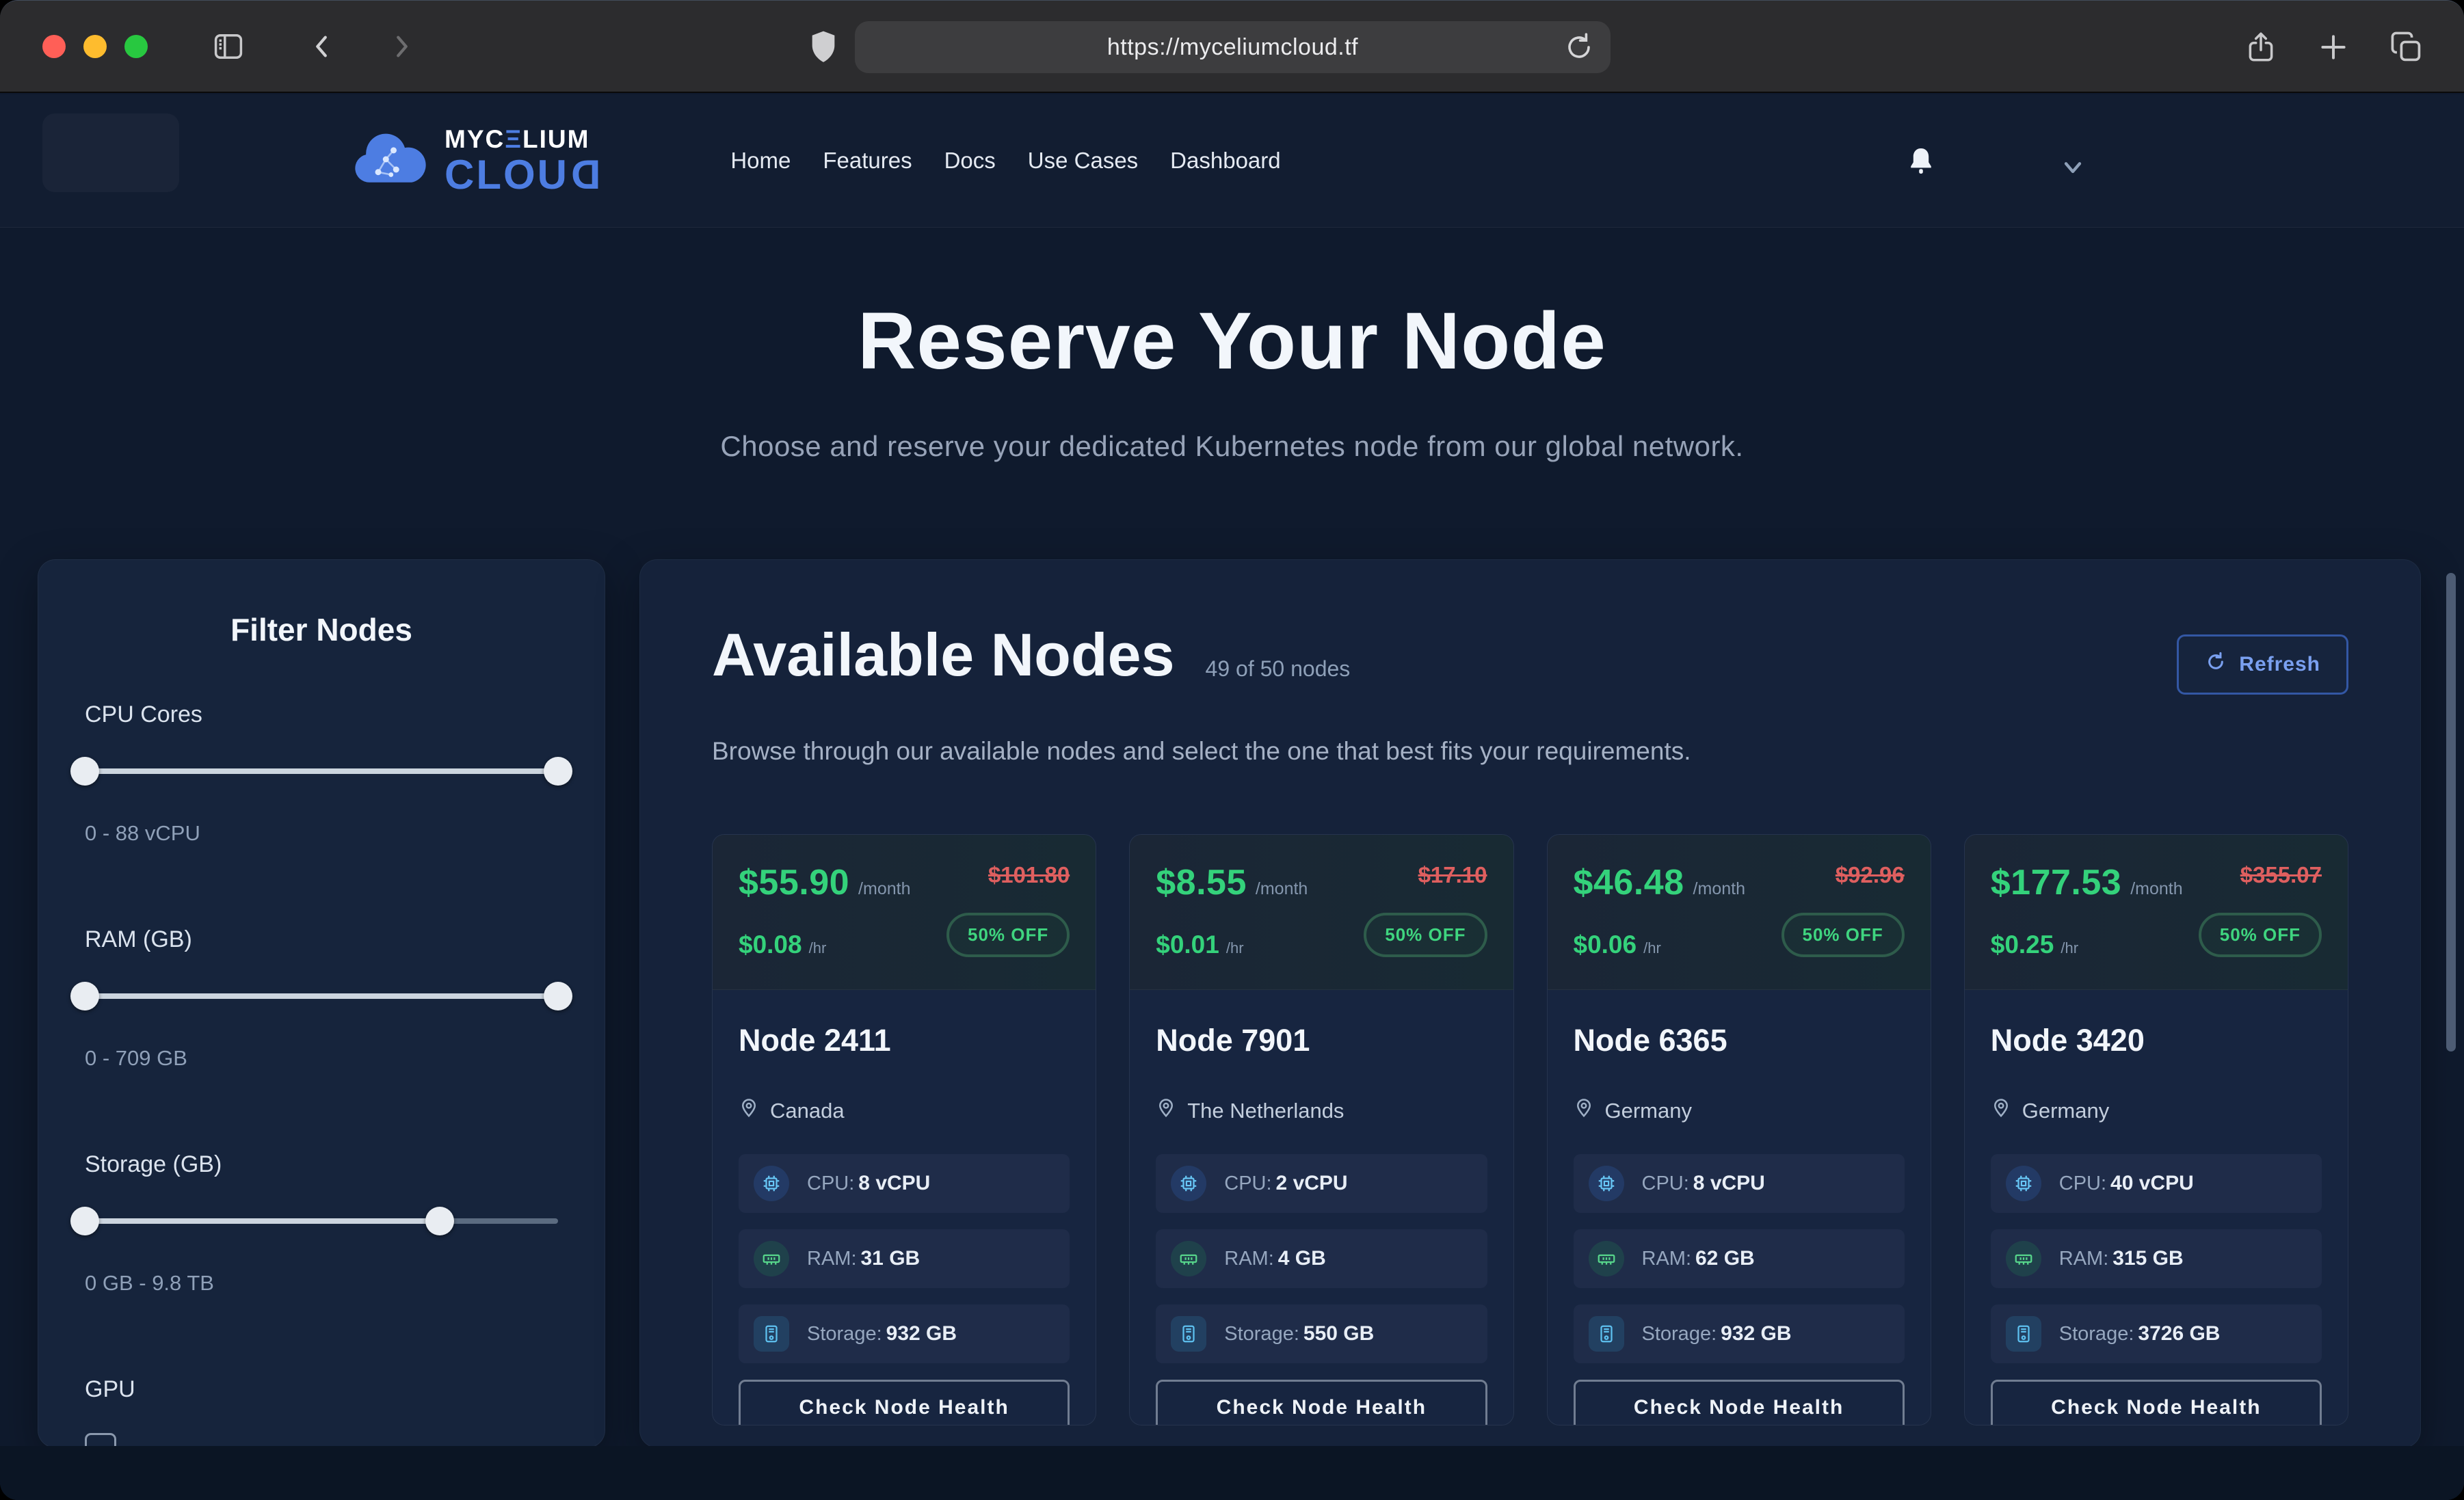 The width and height of the screenshot is (2464, 1500). Describe the element at coordinates (1278, 668) in the screenshot. I see `nodes-count: 49 of 50 nodes` at that location.